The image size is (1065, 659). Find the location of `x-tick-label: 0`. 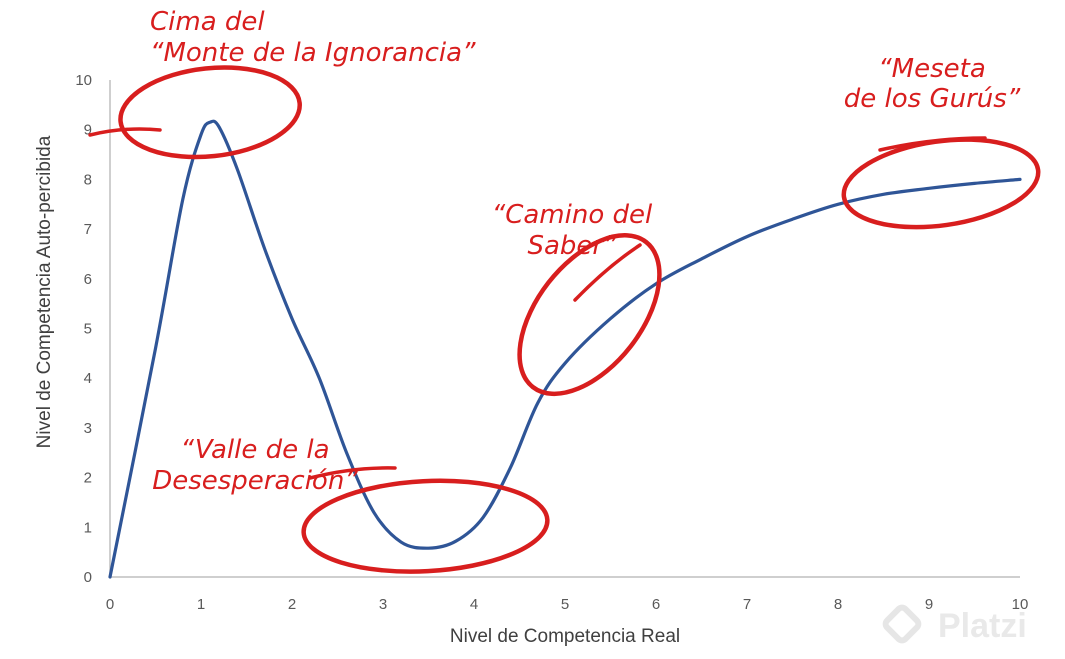

x-tick-label: 0 is located at coordinates (110, 604).